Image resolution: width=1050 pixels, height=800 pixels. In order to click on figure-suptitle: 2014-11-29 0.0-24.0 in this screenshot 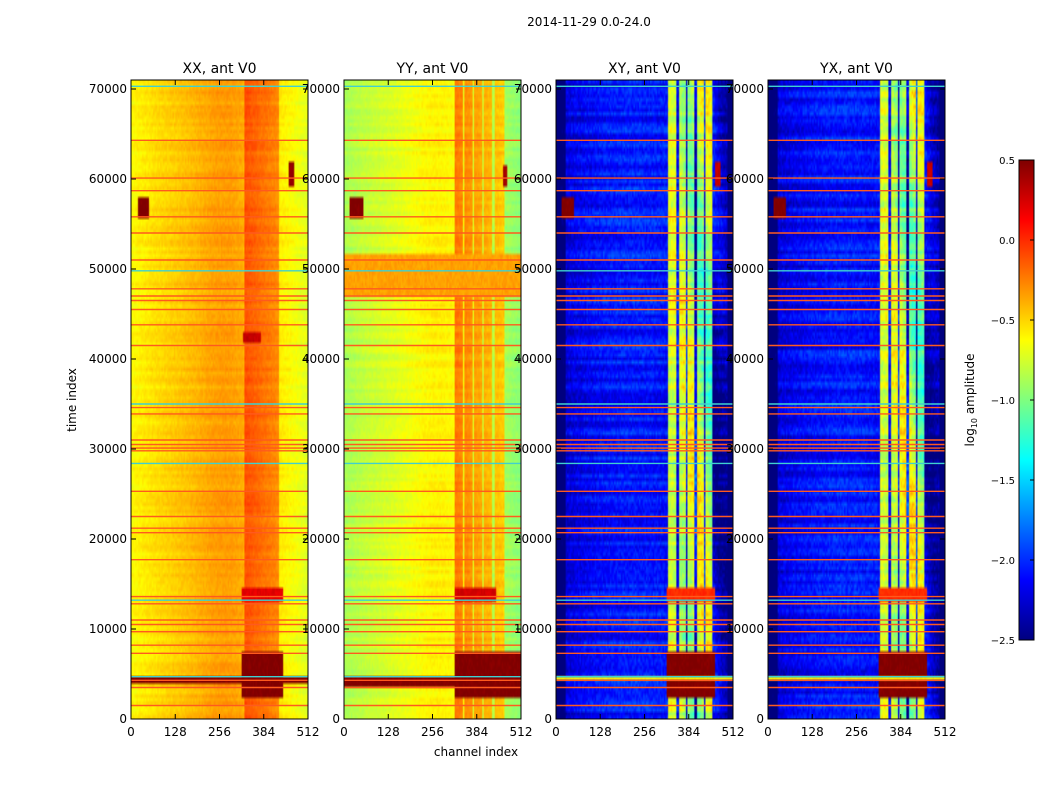, I will do `click(589, 22)`.